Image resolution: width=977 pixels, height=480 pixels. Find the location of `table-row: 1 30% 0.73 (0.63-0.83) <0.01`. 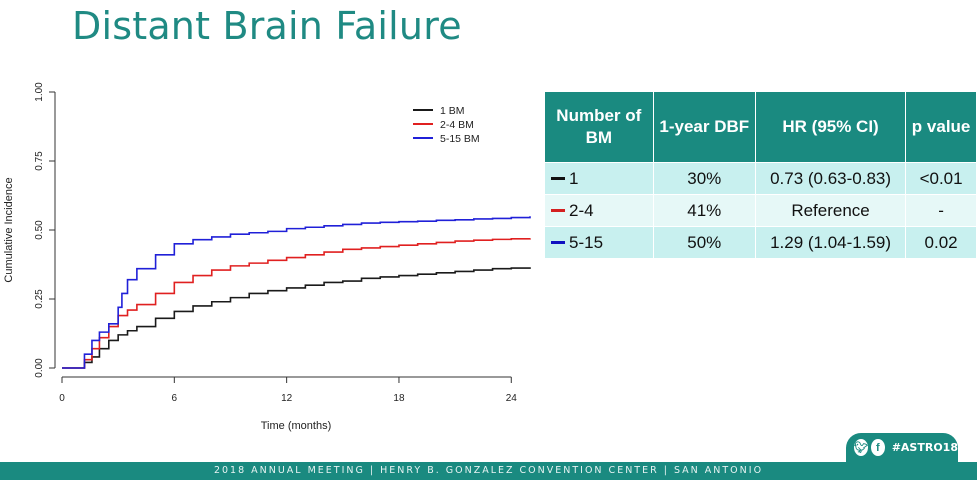

table-row: 1 30% 0.73 (0.63-0.83) <0.01 is located at coordinates (760, 178).